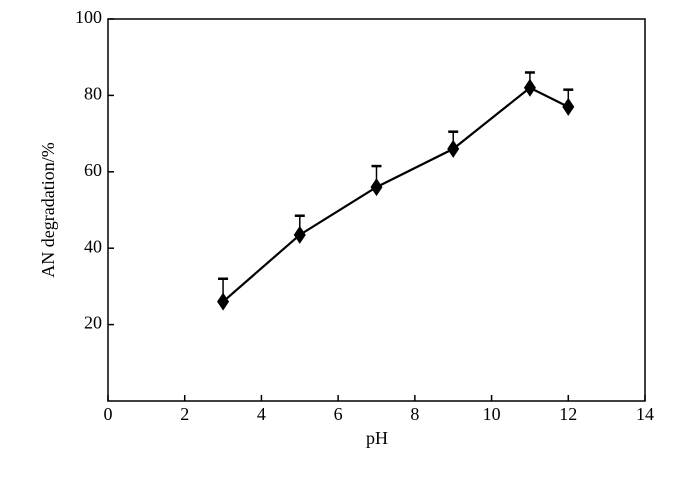 This screenshot has height=481, width=700. What do you see at coordinates (93, 323) in the screenshot?
I see `y-tick-label: 20` at bounding box center [93, 323].